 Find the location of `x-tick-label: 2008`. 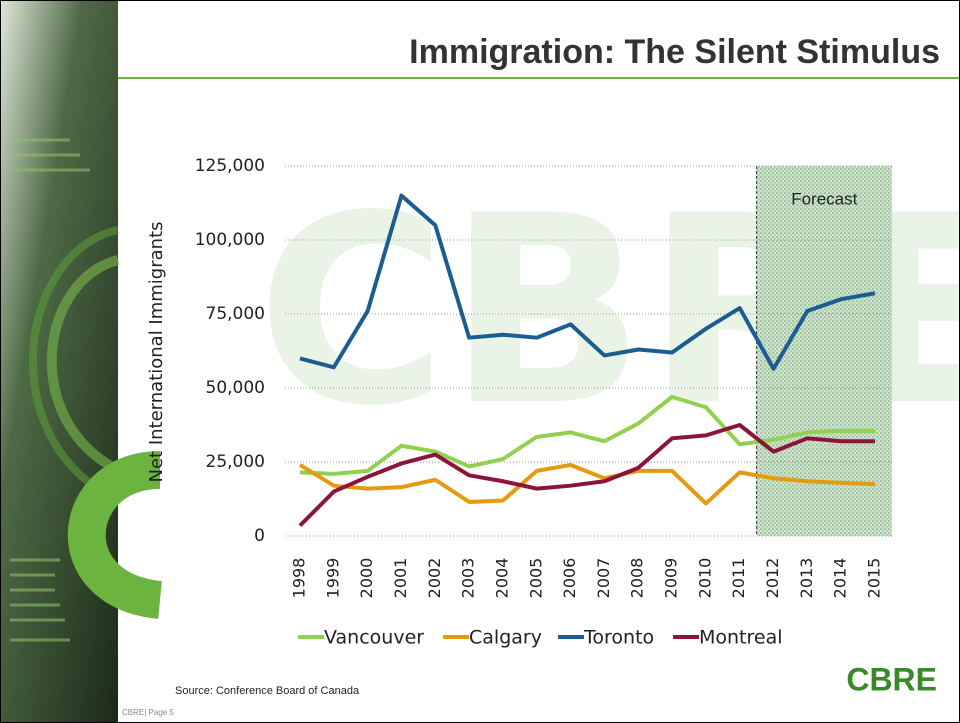

x-tick-label: 2008 is located at coordinates (637, 578).